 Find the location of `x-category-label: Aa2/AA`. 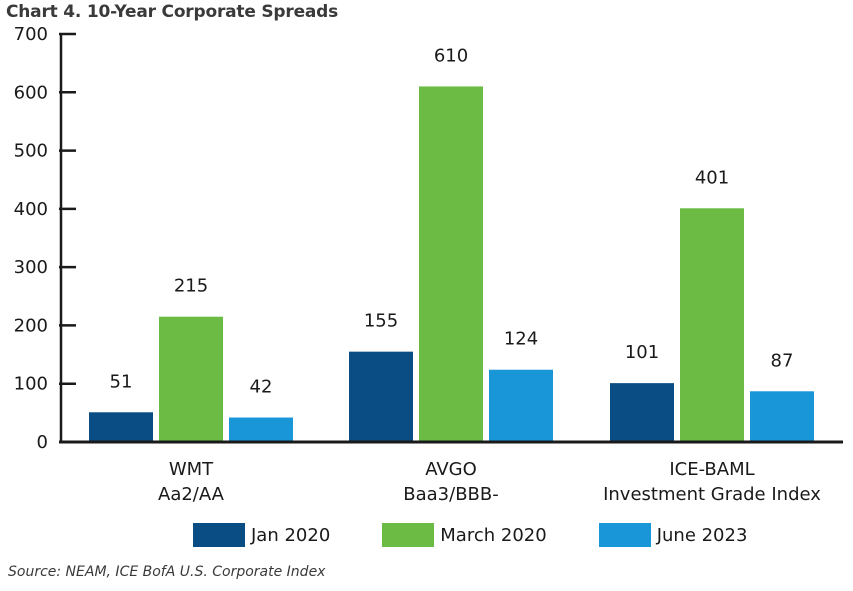

x-category-label: Aa2/AA is located at coordinates (191, 494).